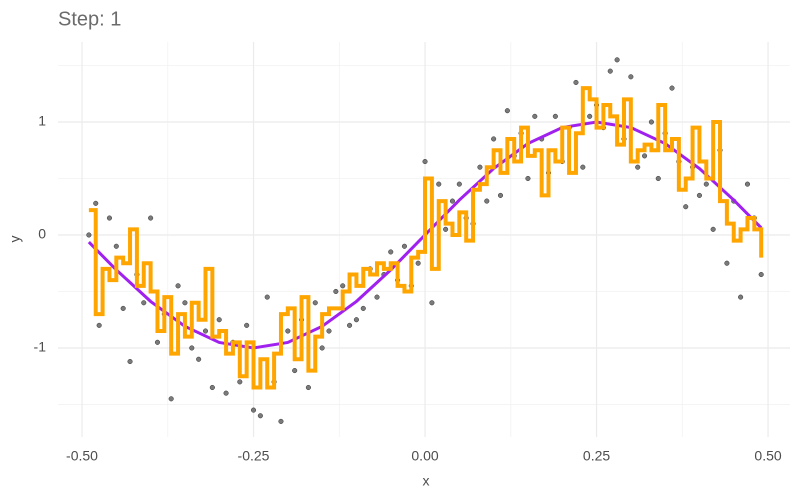 The image size is (809, 500). Describe the element at coordinates (767, 456) in the screenshot. I see `x-tick-label: 0.50` at that location.